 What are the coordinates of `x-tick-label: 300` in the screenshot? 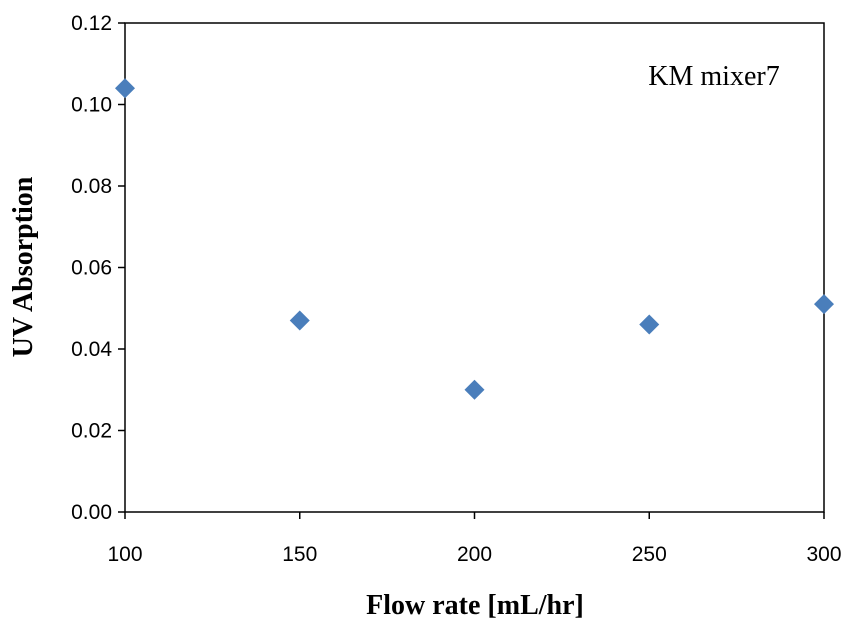 It's located at (823, 554).